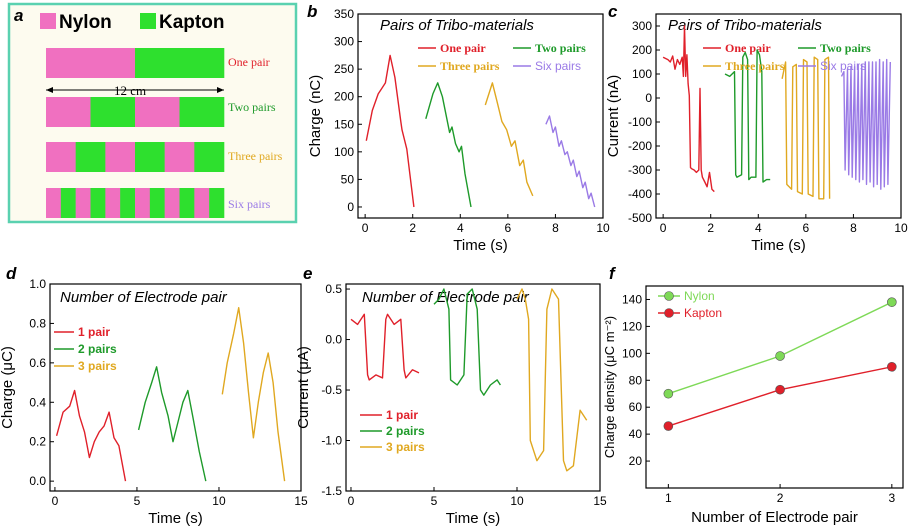 This screenshot has width=913, height=530. I want to click on y-tick-label: 300, so click(344, 42).